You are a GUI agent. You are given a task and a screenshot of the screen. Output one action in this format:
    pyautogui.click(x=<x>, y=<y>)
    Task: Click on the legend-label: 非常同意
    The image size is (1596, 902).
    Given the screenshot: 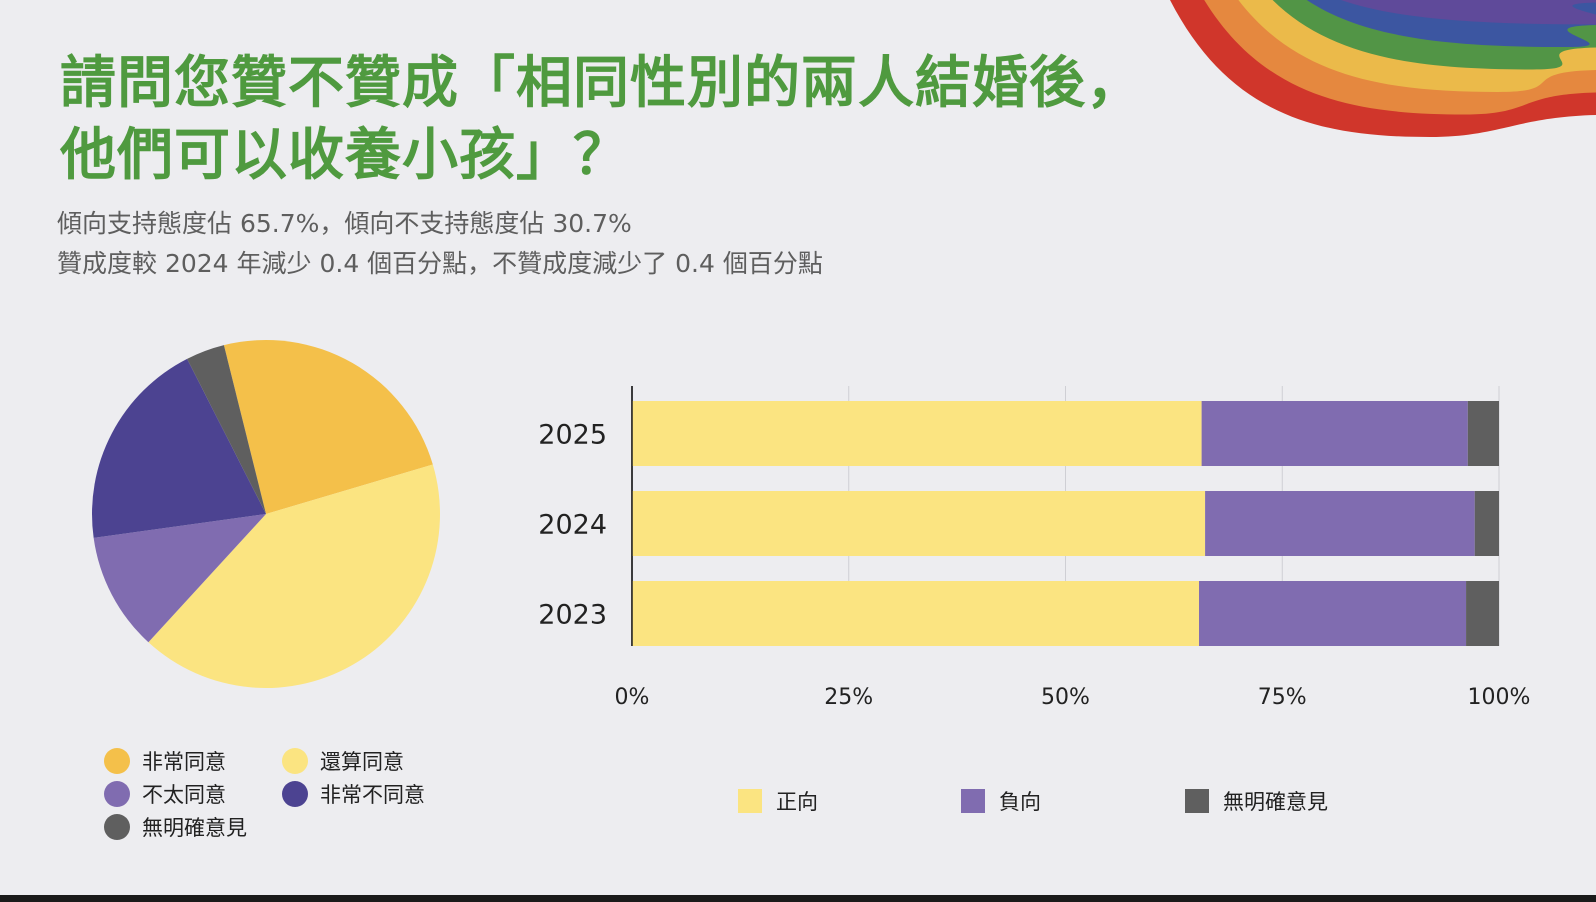 What is the action you would take?
    pyautogui.click(x=184, y=762)
    